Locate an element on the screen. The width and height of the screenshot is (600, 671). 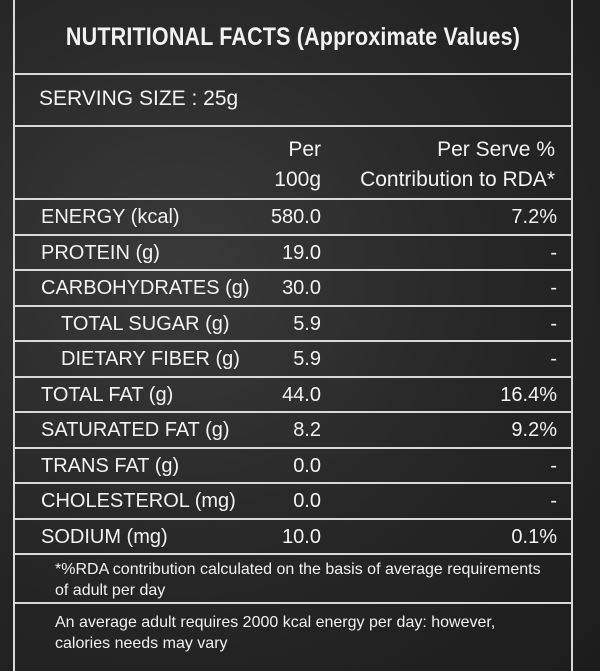
nutrient-rda: 9.2% is located at coordinates (534, 430).